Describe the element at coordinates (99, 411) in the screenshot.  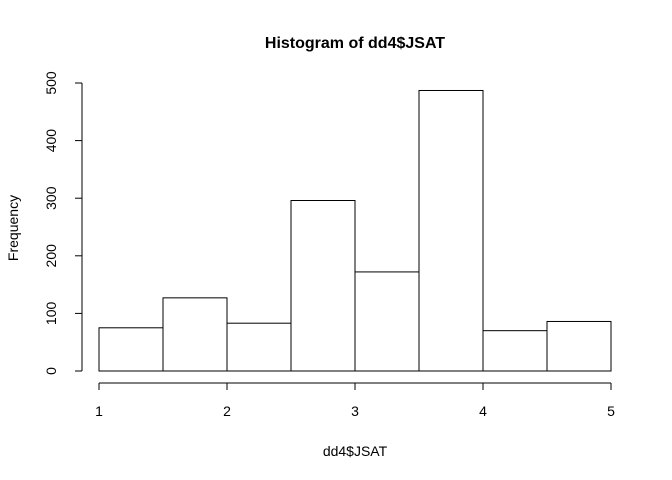
I see `x-tick-label-1: 1` at that location.